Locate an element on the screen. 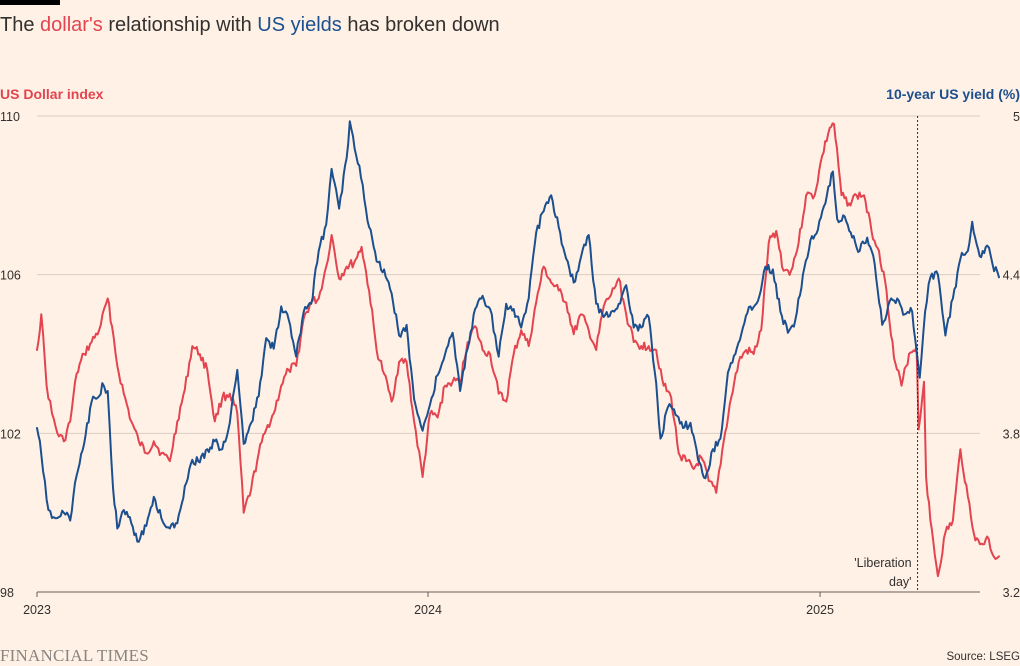 Image resolution: width=1020 pixels, height=666 pixels. left-tick-label: 98 is located at coordinates (7, 593).